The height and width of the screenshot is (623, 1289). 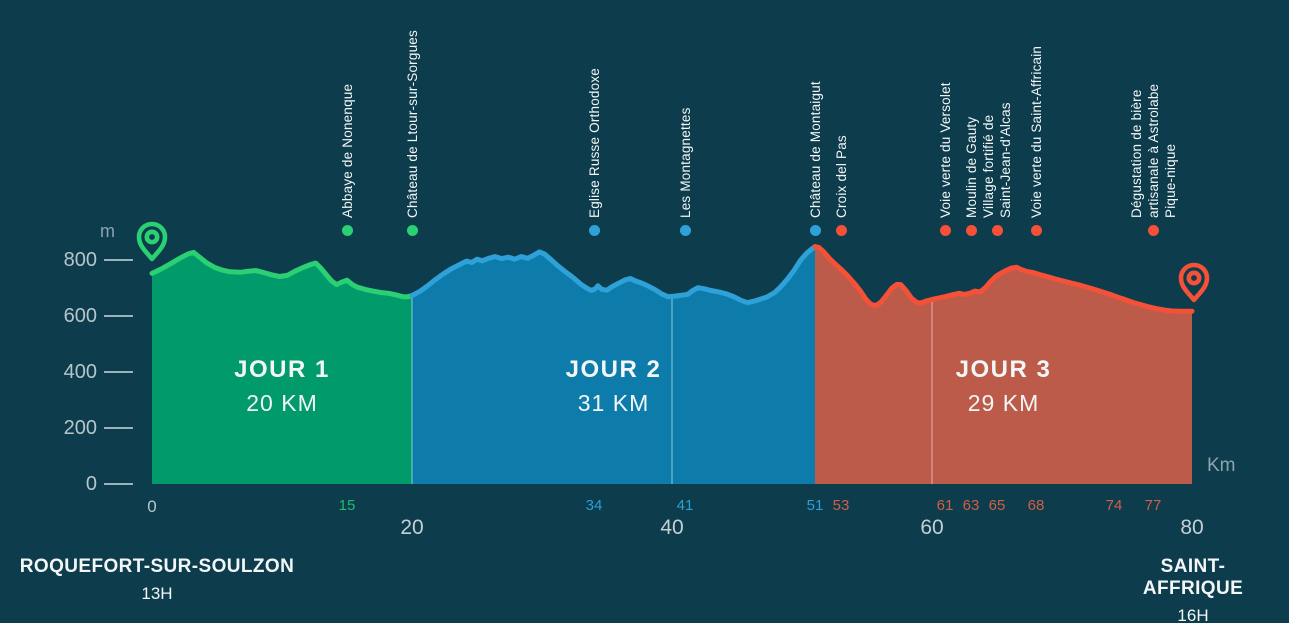 I want to click on day3-area, so click(x=1003, y=365).